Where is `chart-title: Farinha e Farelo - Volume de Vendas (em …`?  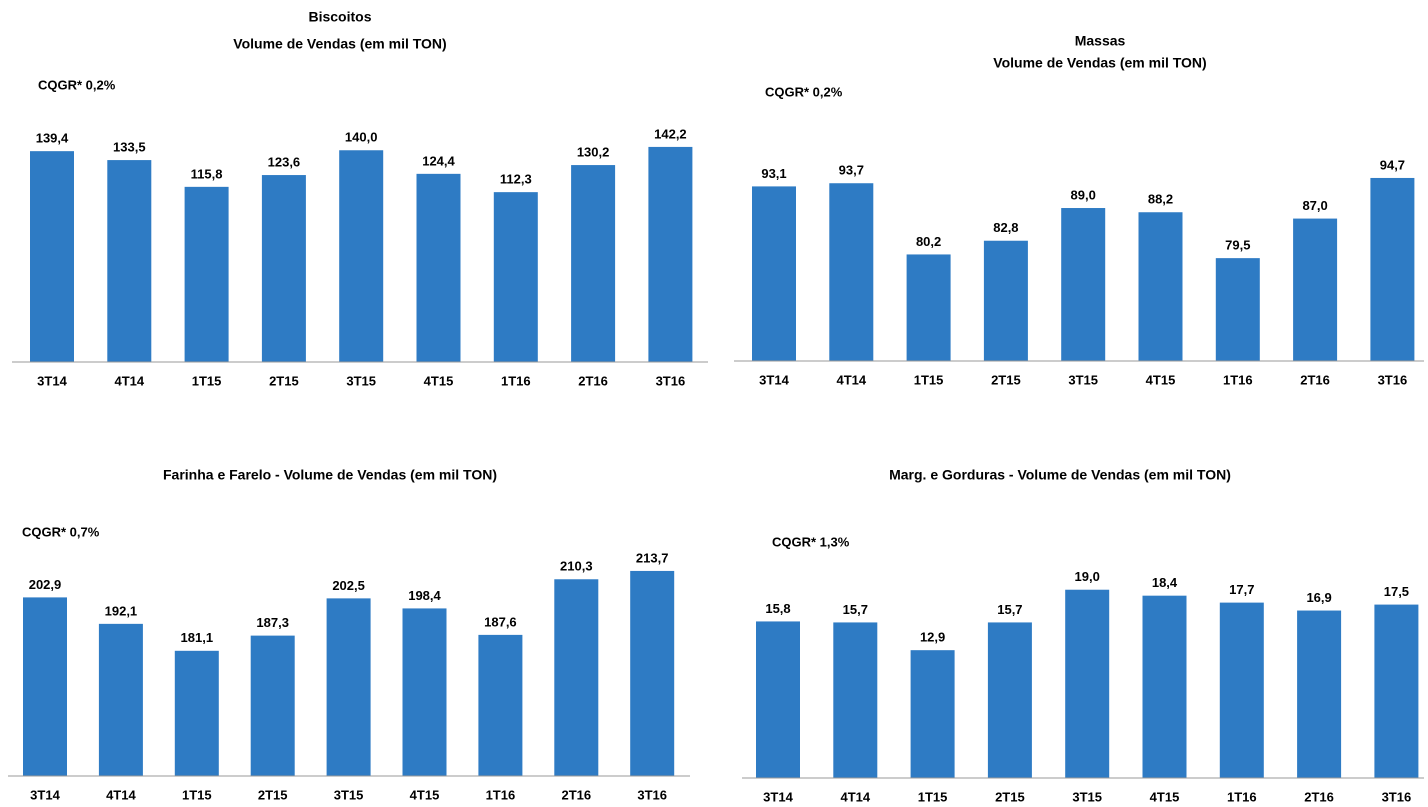
chart-title: Farinha e Farelo - Volume de Vendas (em … is located at coordinates (330, 475).